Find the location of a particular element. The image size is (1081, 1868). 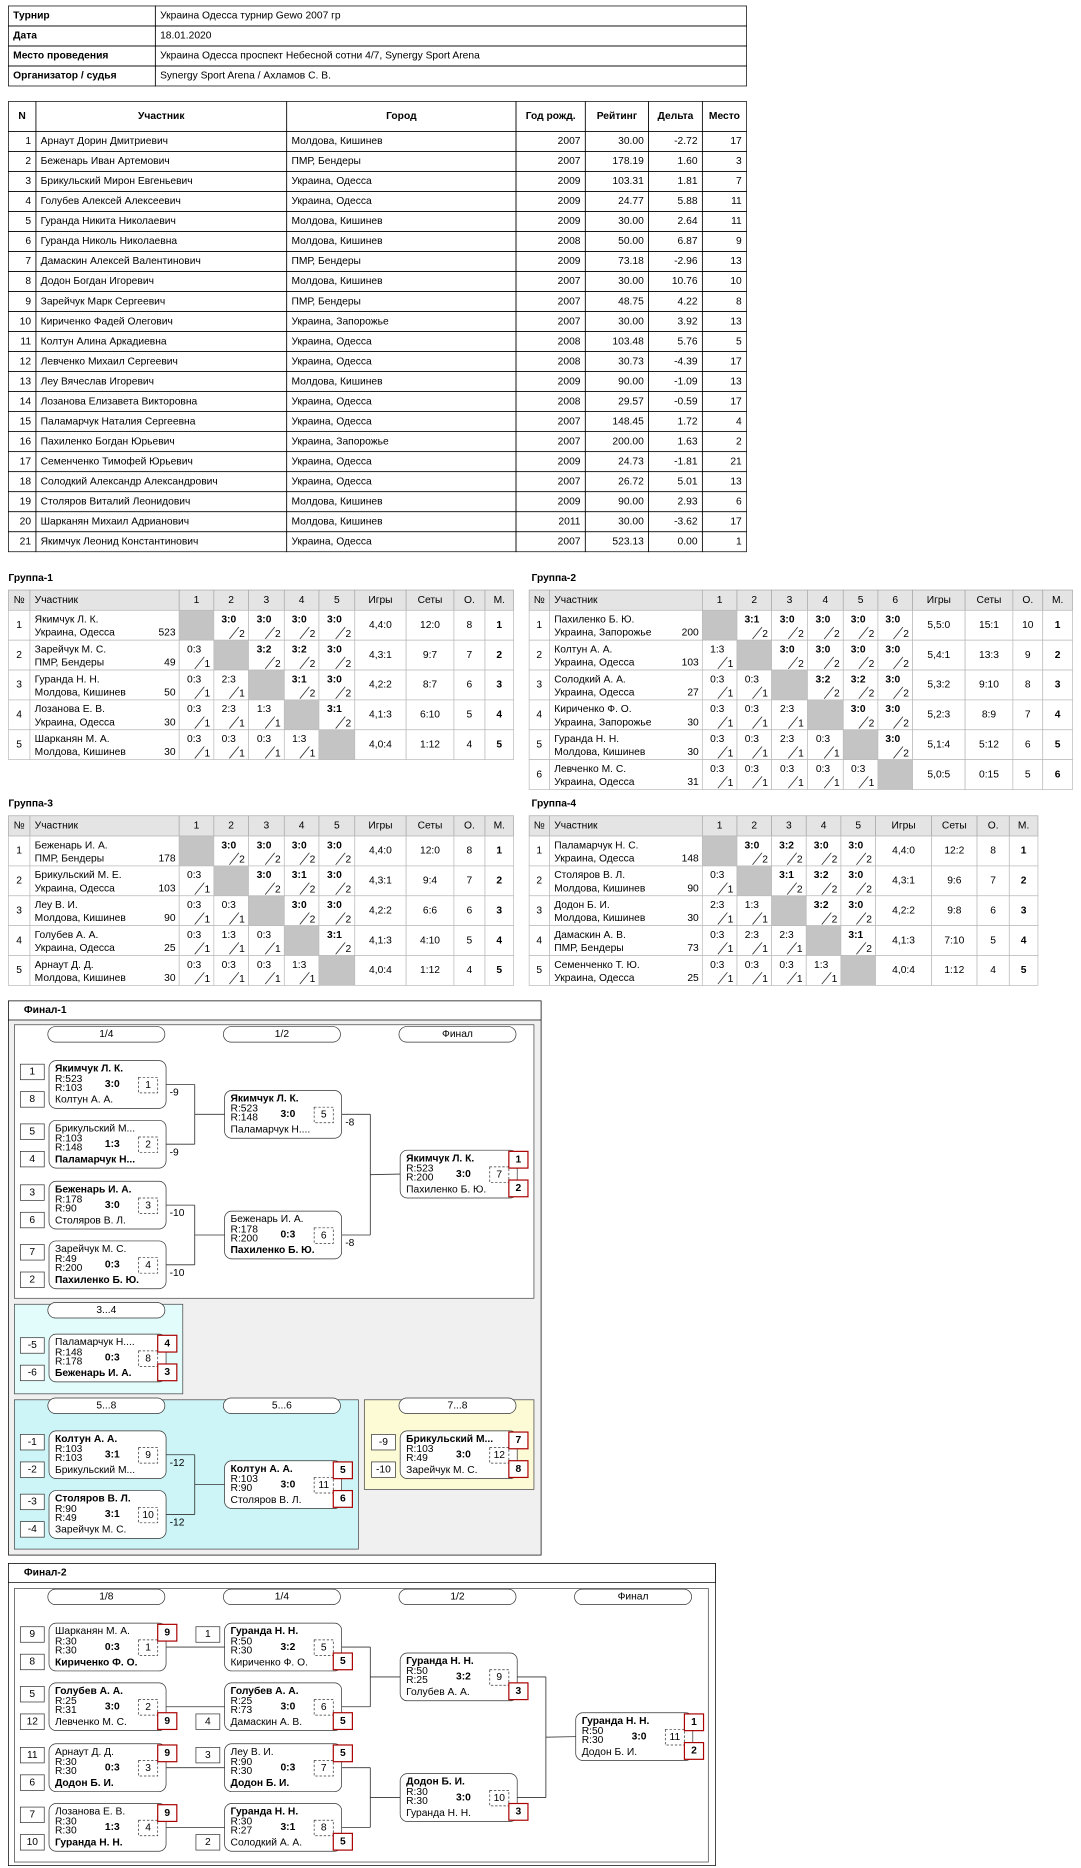

table-cell-text: 2011 is located at coordinates (569, 521).